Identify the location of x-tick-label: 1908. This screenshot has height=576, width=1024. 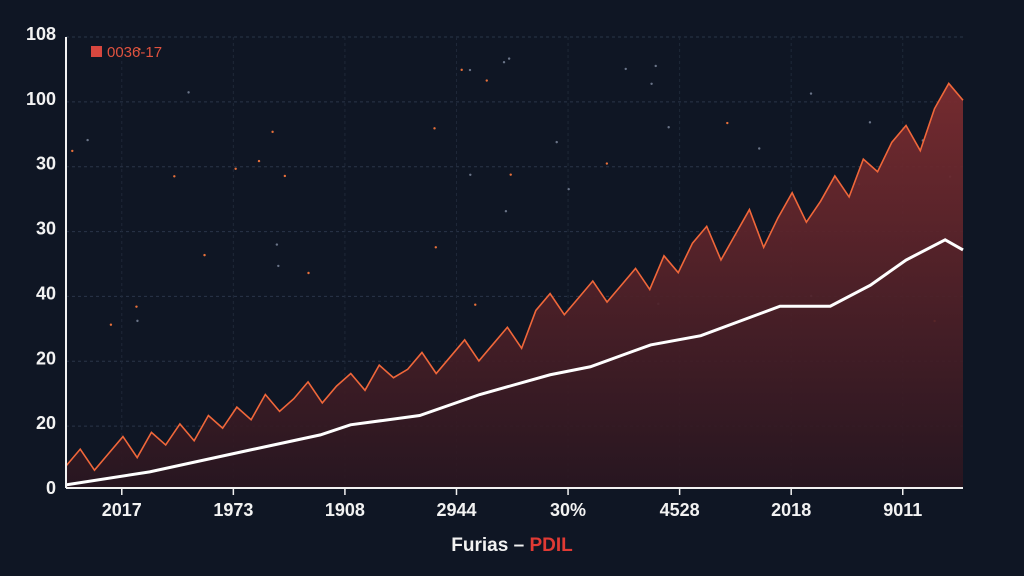
(345, 510).